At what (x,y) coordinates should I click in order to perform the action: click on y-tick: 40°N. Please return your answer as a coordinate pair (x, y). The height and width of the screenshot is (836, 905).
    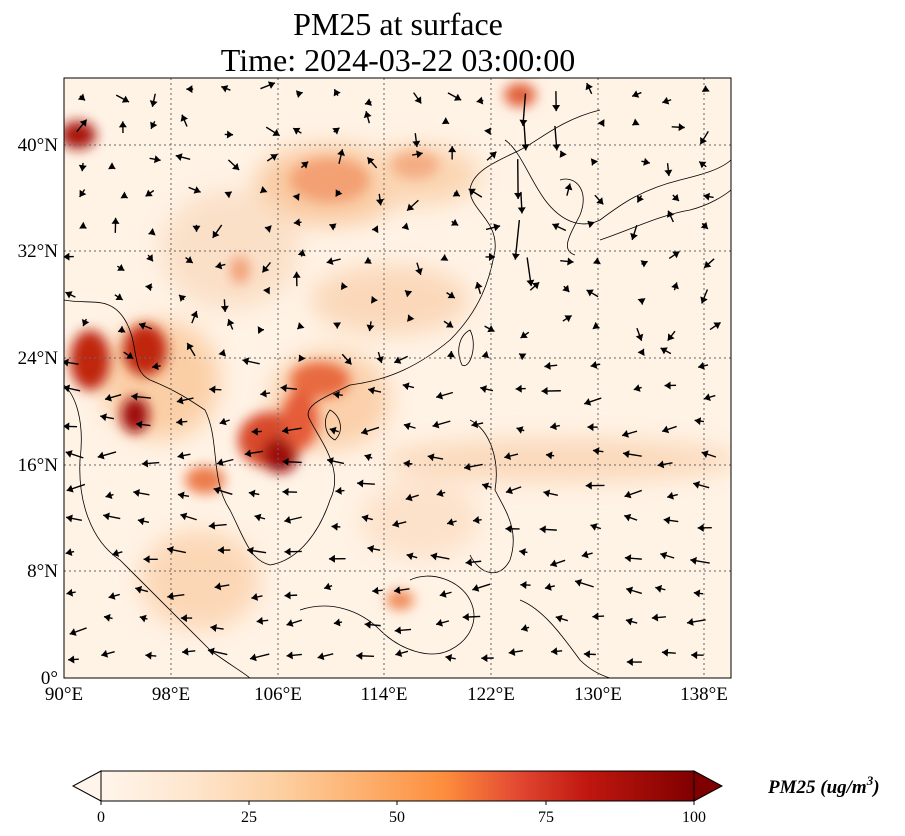
    Looking at the image, I should click on (38, 145).